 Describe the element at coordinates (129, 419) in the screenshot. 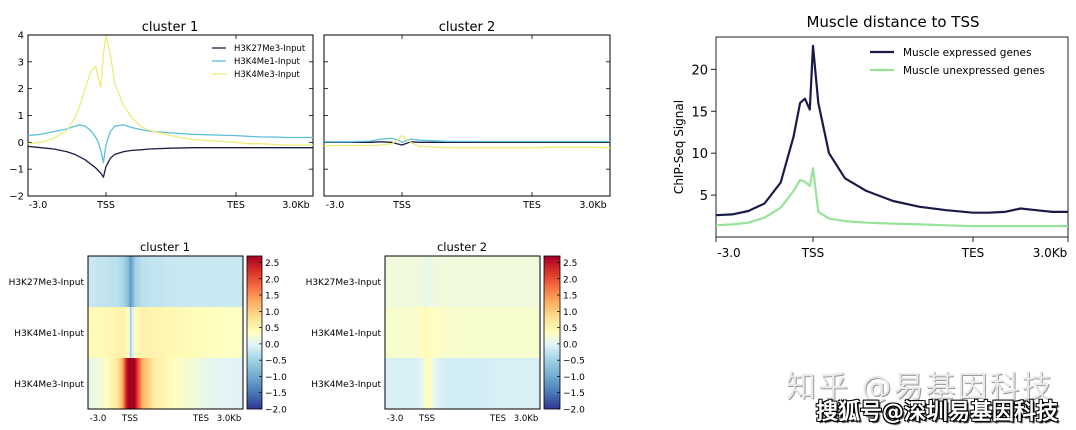

I see `x-tick: TSS` at that location.